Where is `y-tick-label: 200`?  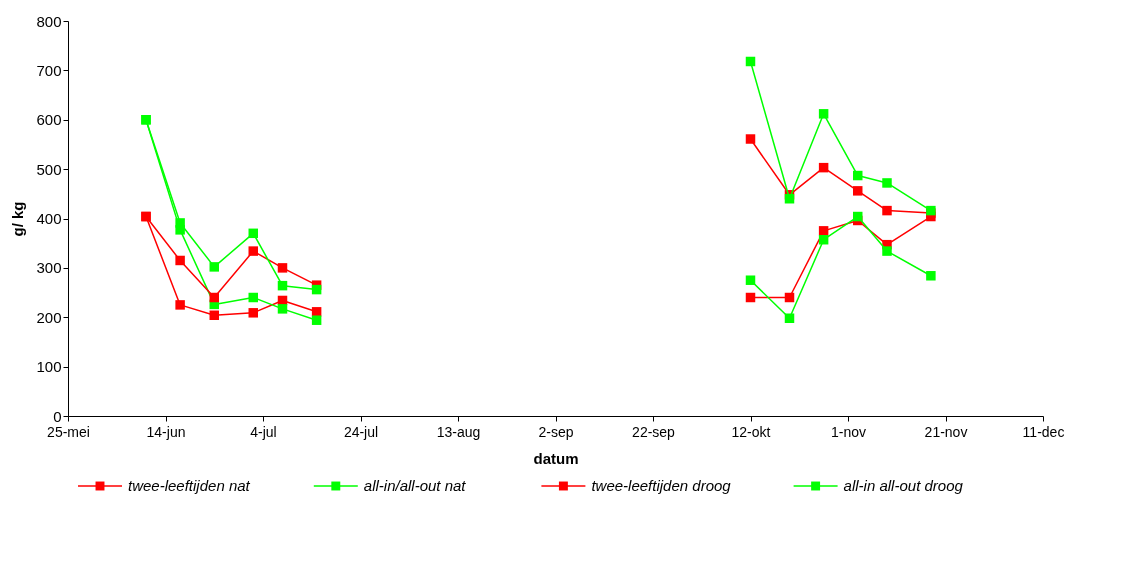 y-tick-label: 200 is located at coordinates (49, 317).